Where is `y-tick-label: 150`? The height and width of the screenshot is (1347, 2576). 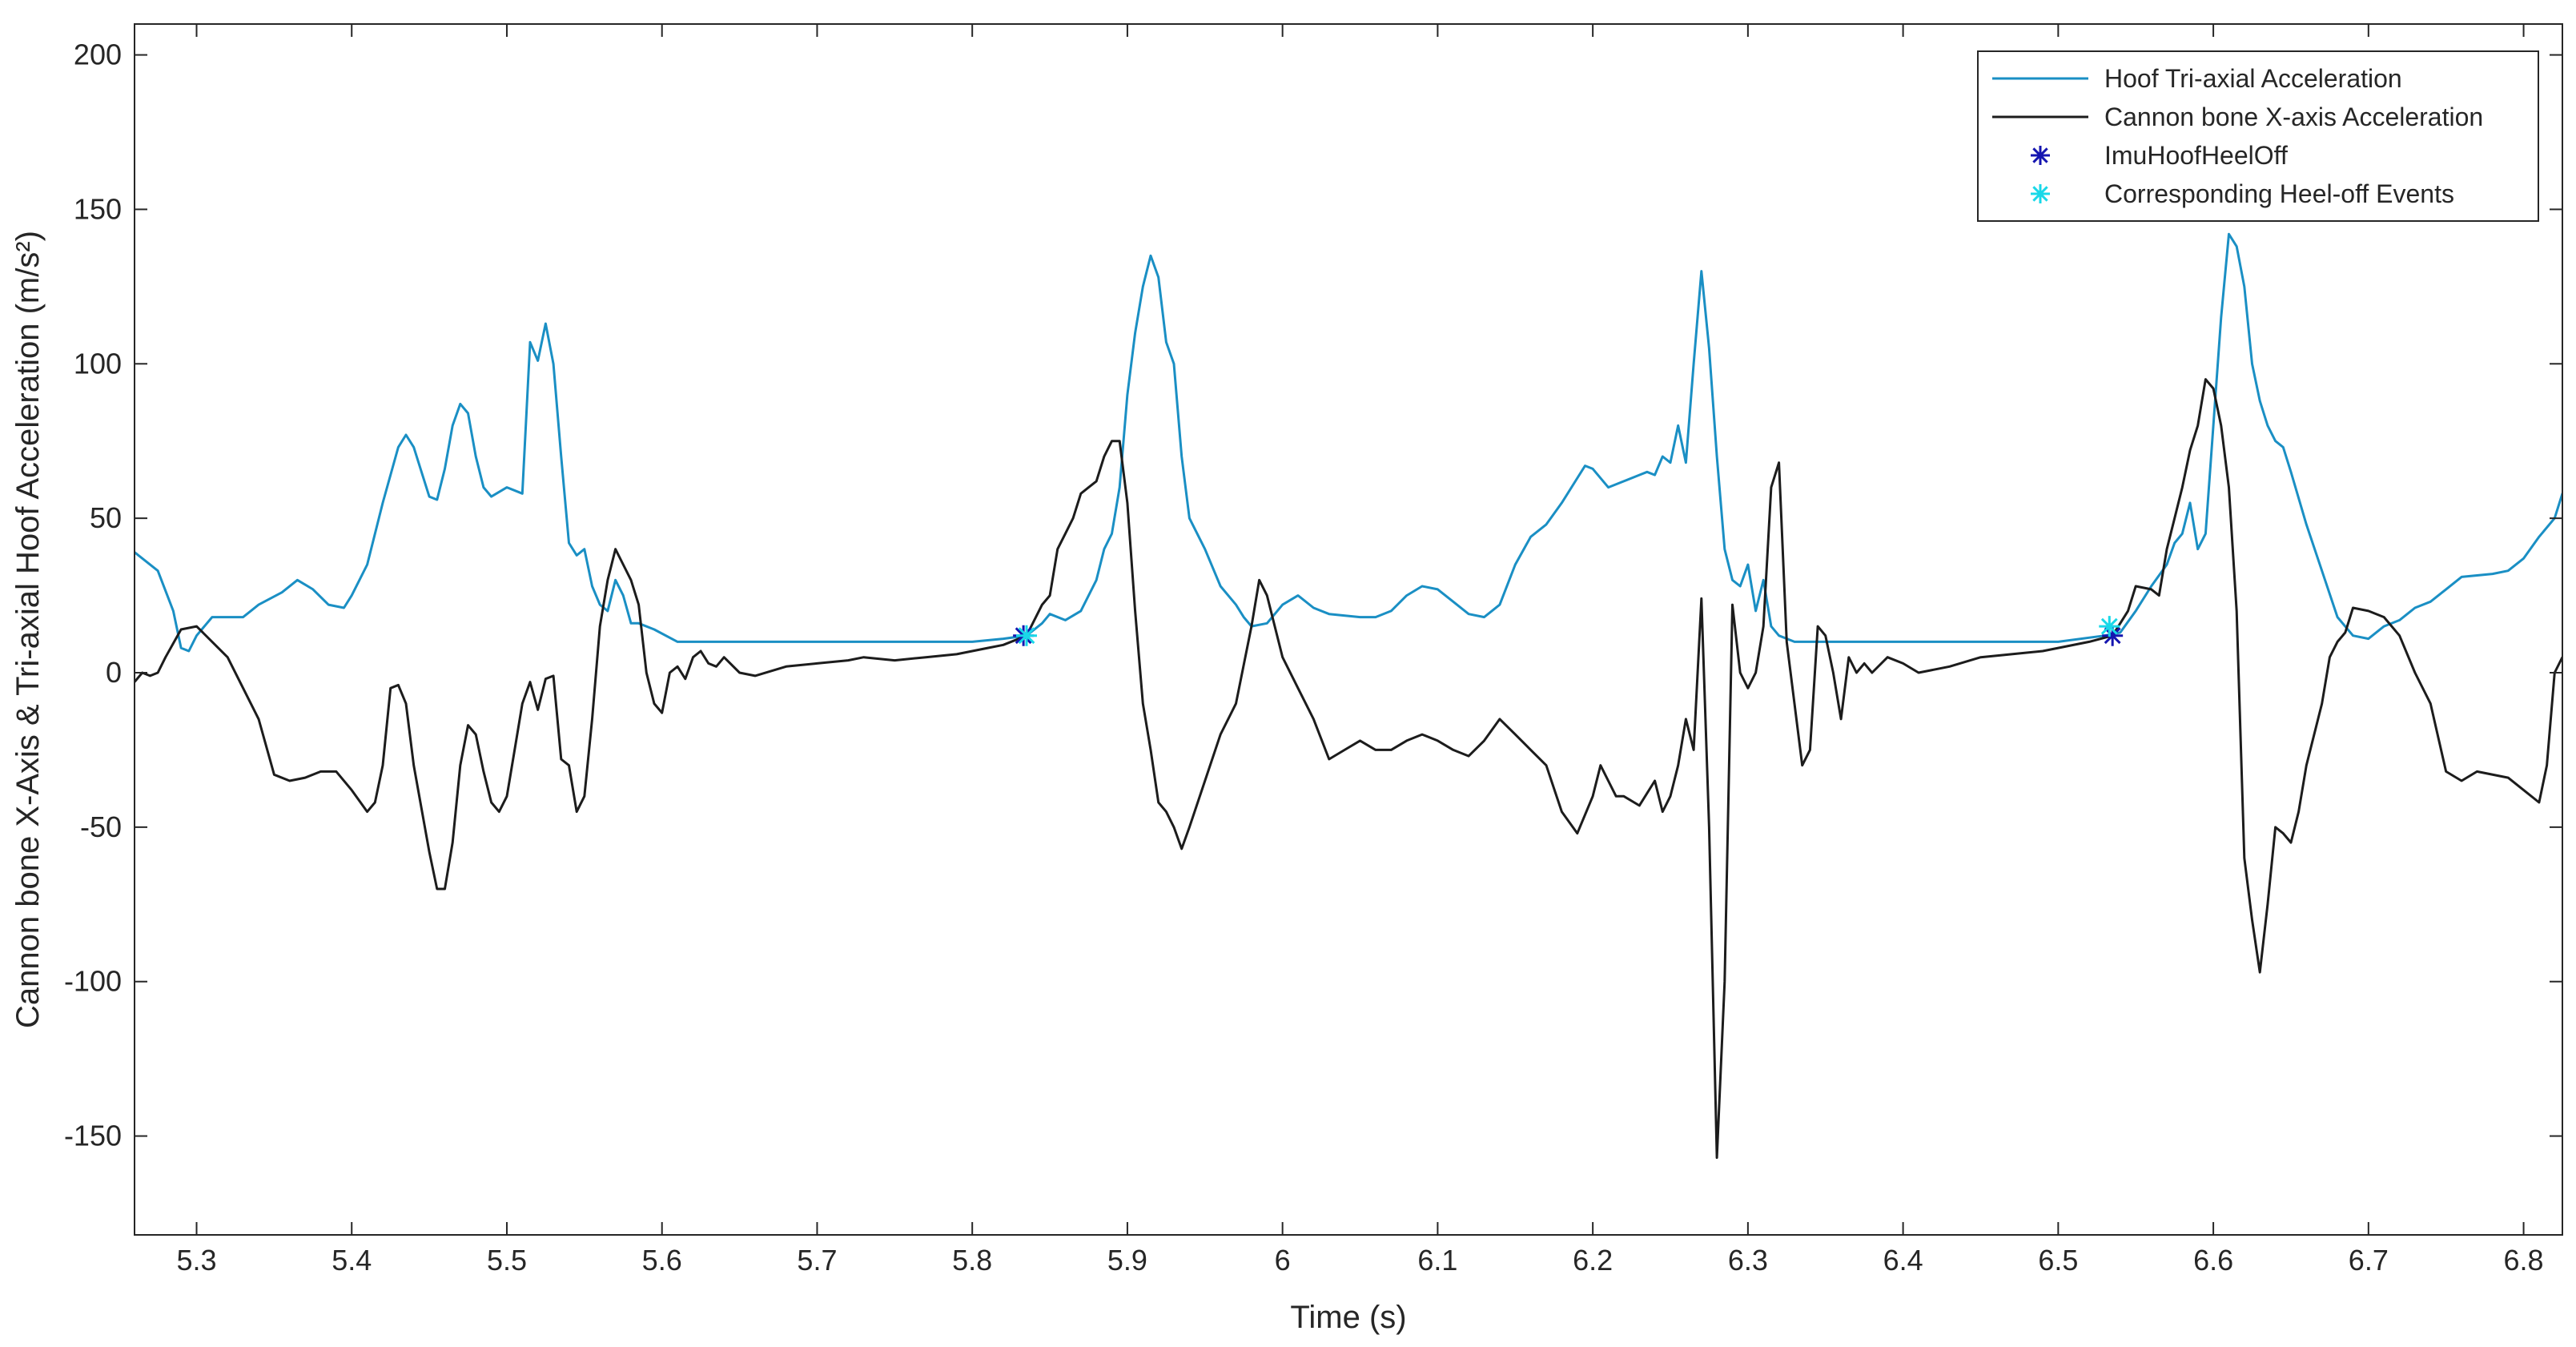 y-tick-label: 150 is located at coordinates (98, 209).